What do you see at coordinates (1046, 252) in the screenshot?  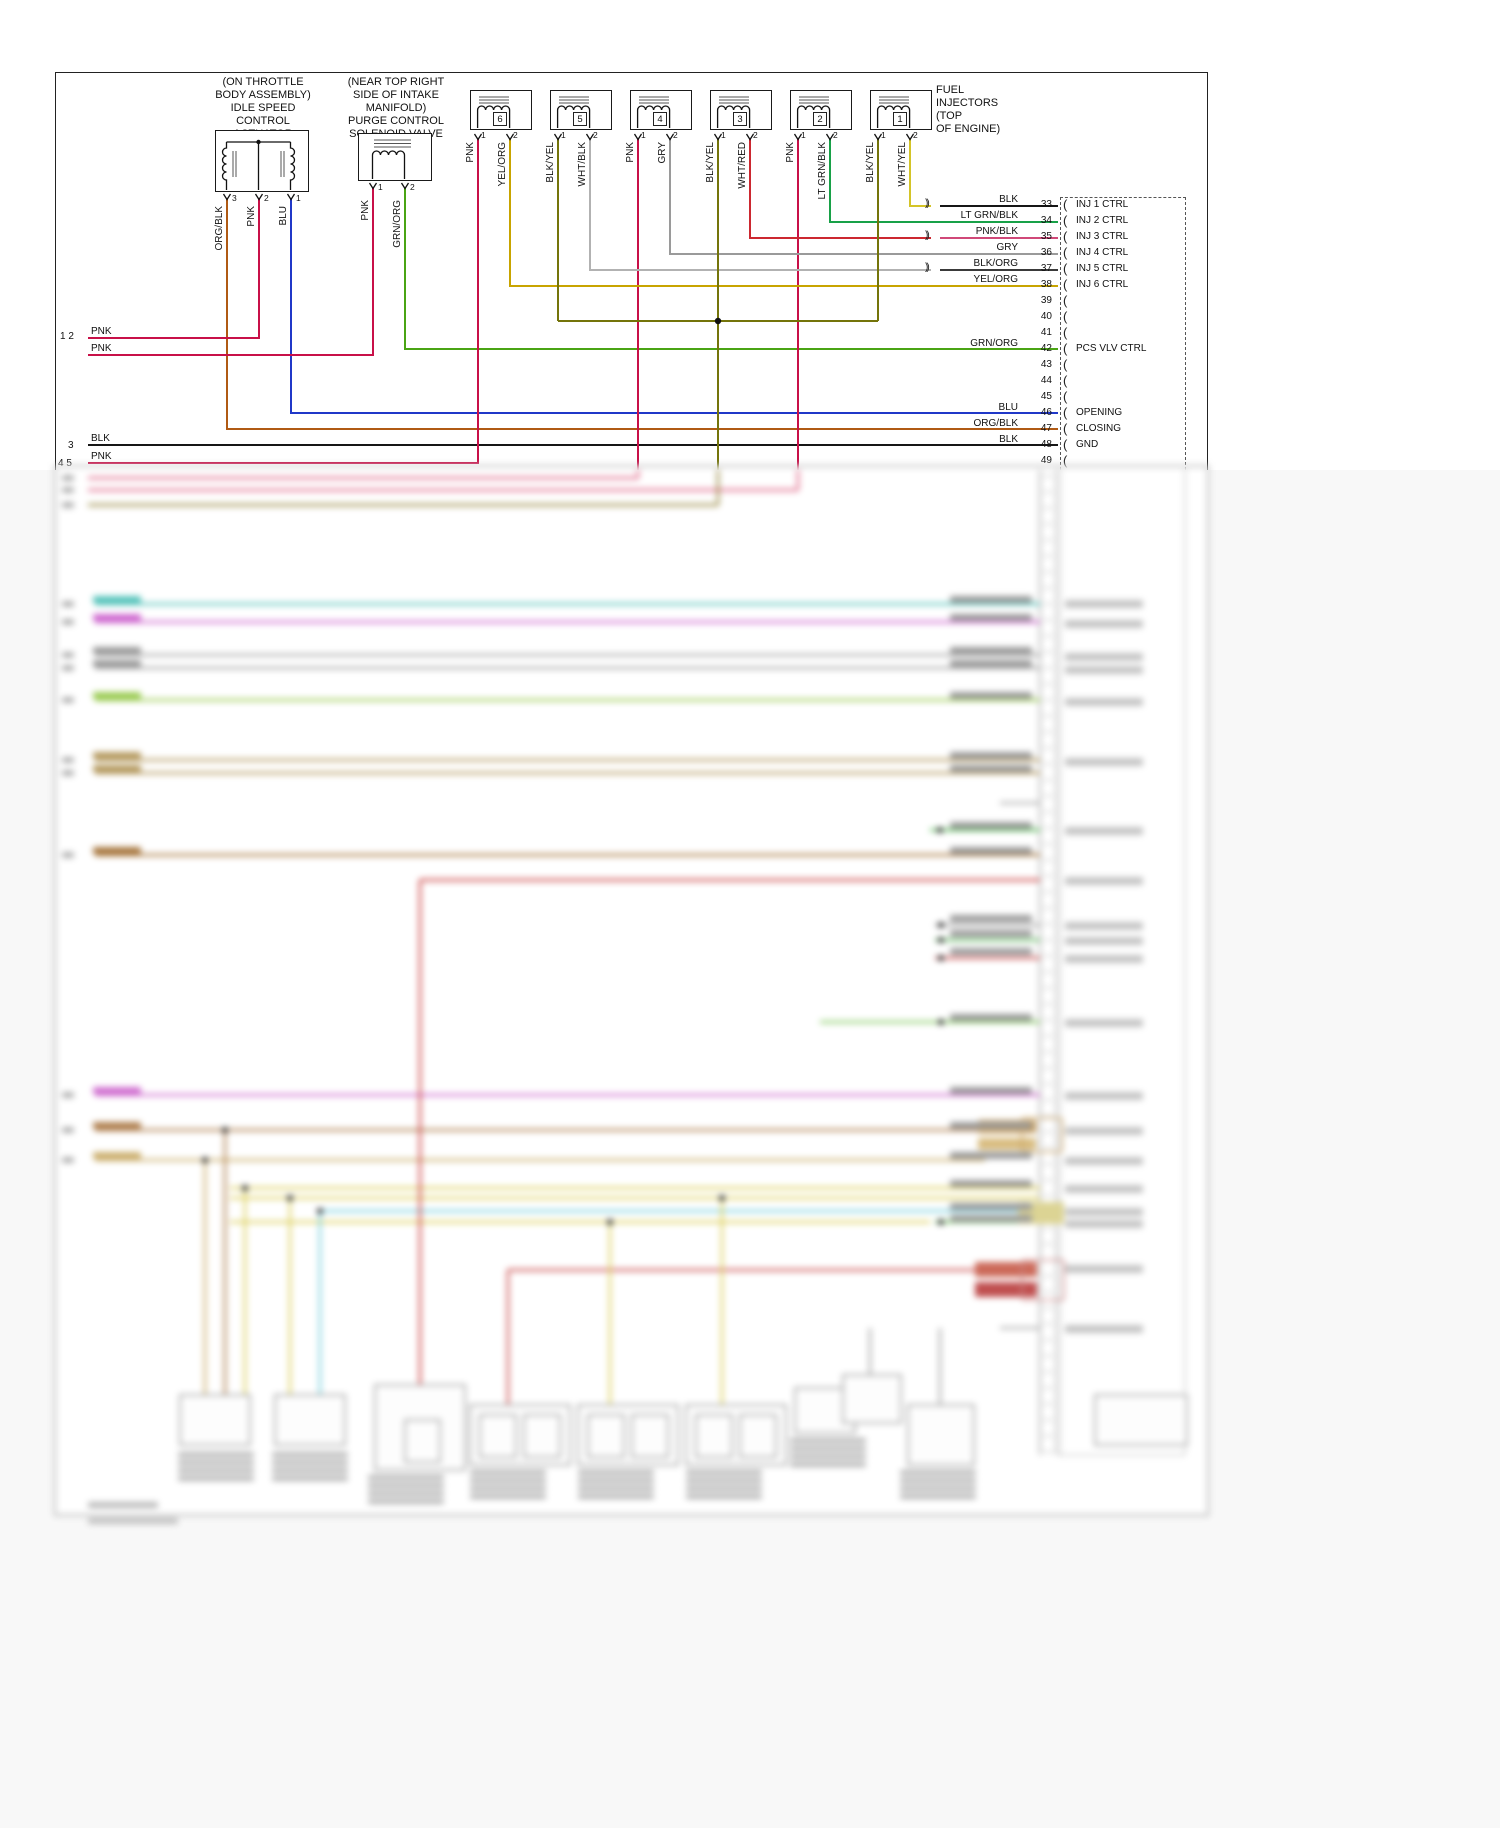 I see `ecm-pin-number: 36` at bounding box center [1046, 252].